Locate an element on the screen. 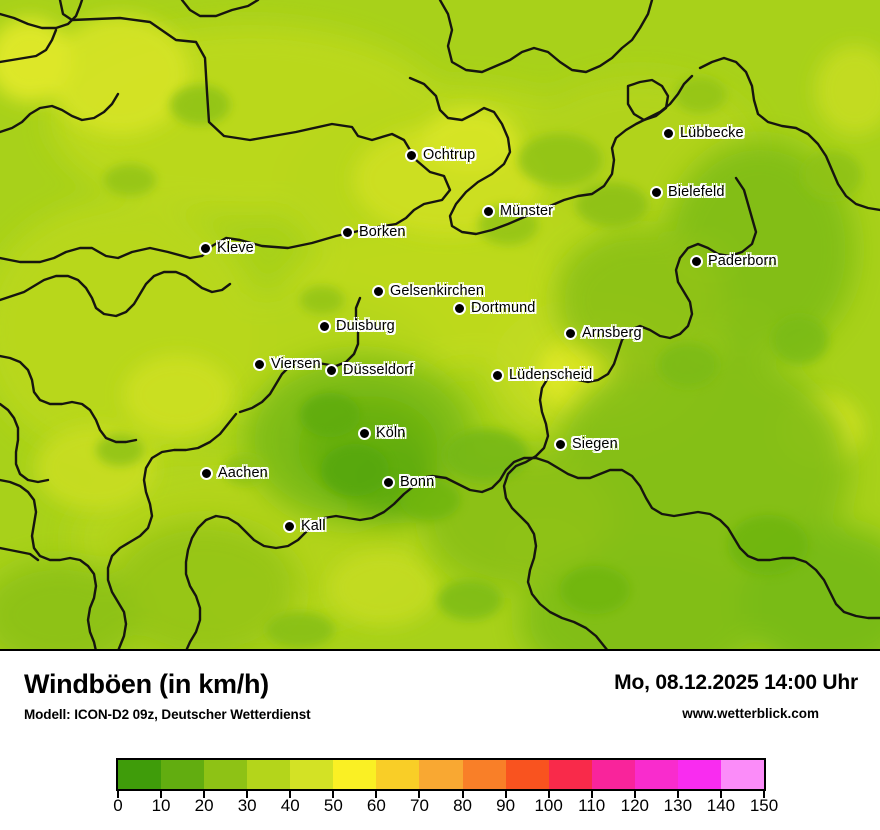 The width and height of the screenshot is (880, 830). colorbar-tick-label: 100 is located at coordinates (548, 805).